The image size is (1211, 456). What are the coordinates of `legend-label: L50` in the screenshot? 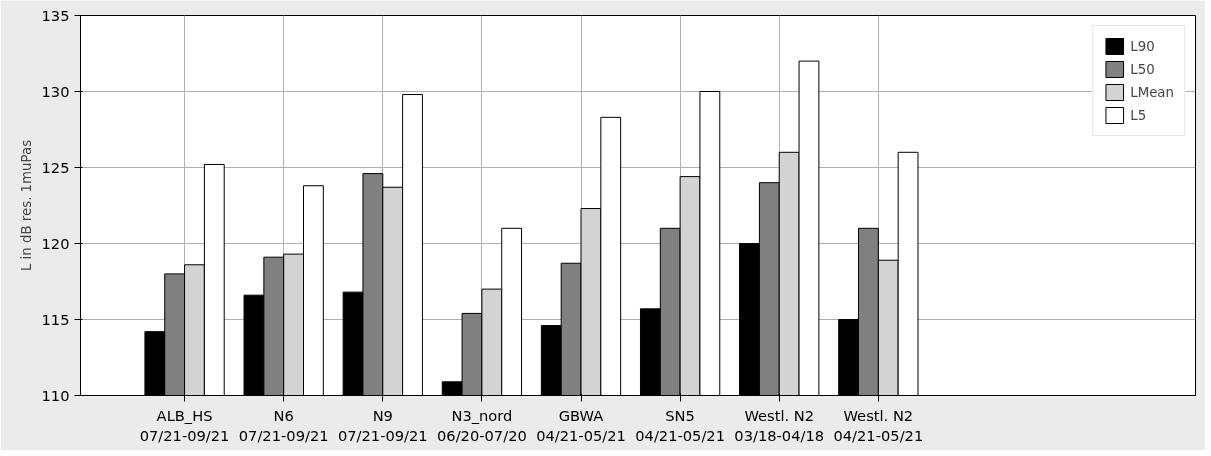 It's located at (1142, 69).